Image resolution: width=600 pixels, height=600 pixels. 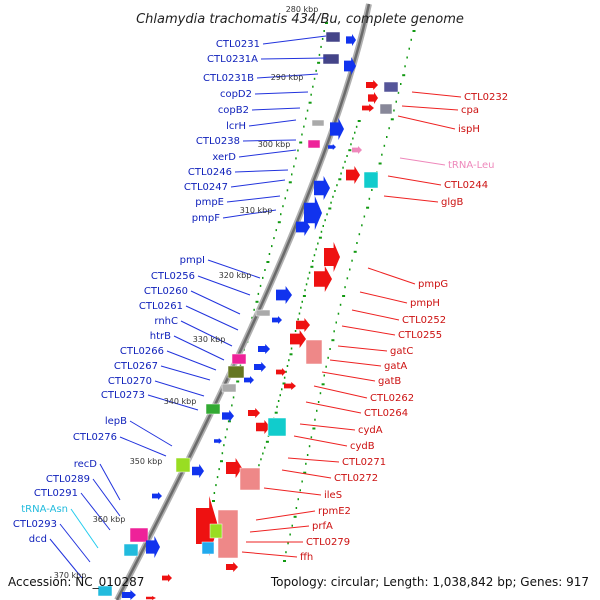 What do you see at coordinates (210, 172) in the screenshot?
I see `gene-label-ctl0246: CTL0246` at bounding box center [210, 172].